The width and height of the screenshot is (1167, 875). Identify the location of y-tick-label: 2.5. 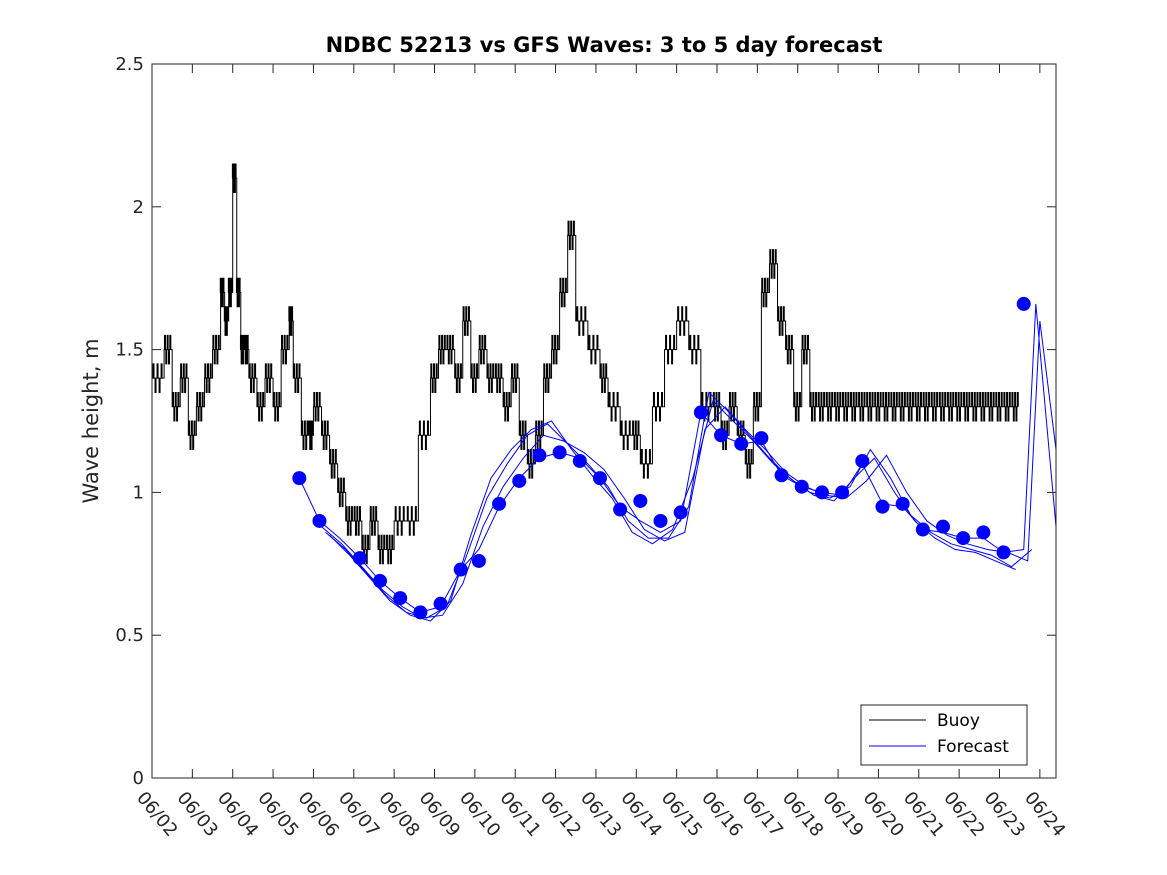
(129, 64).